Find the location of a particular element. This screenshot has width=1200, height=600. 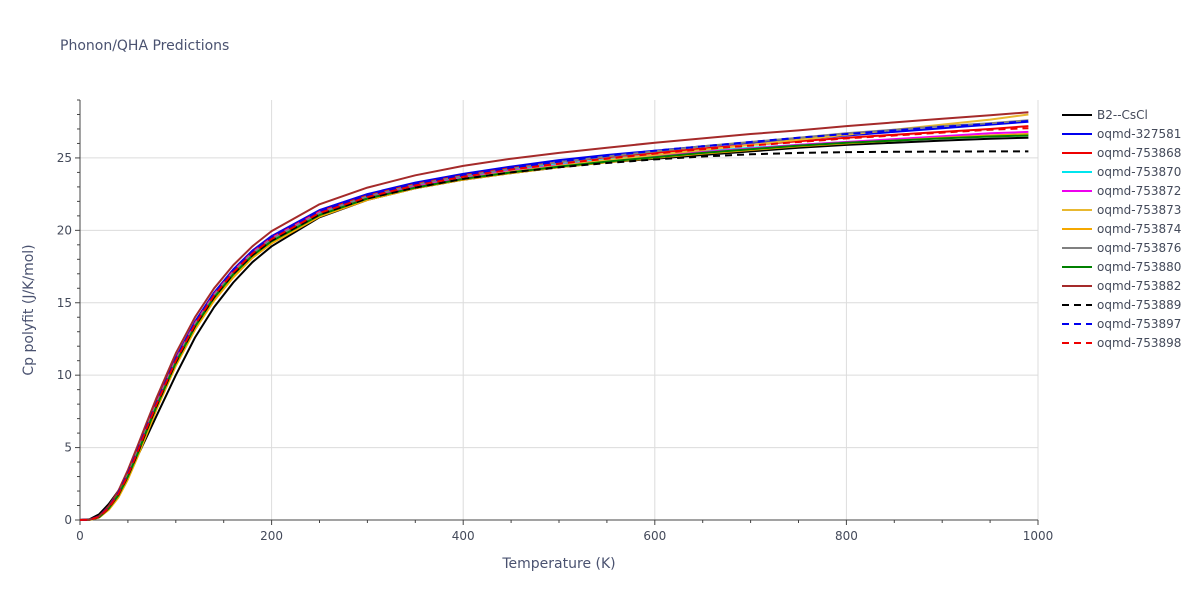

legend-item: oqmd-753876 is located at coordinates (1121, 248).